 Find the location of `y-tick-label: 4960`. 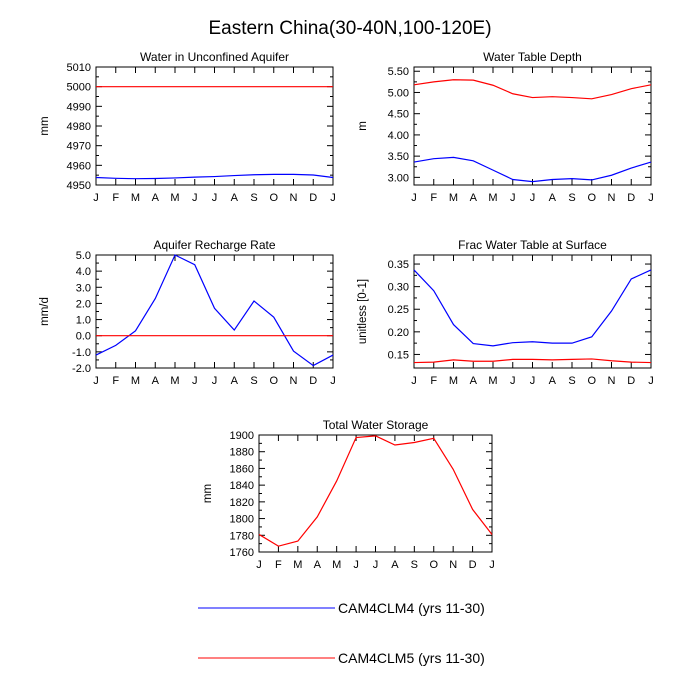

y-tick-label: 4960 is located at coordinates (79, 166).